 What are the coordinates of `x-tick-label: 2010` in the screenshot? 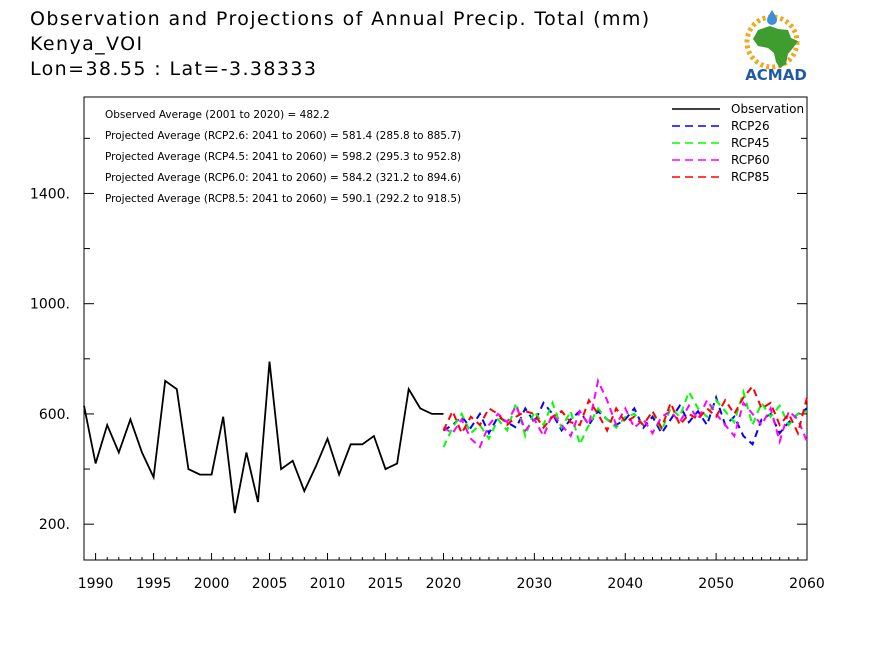 It's located at (328, 584).